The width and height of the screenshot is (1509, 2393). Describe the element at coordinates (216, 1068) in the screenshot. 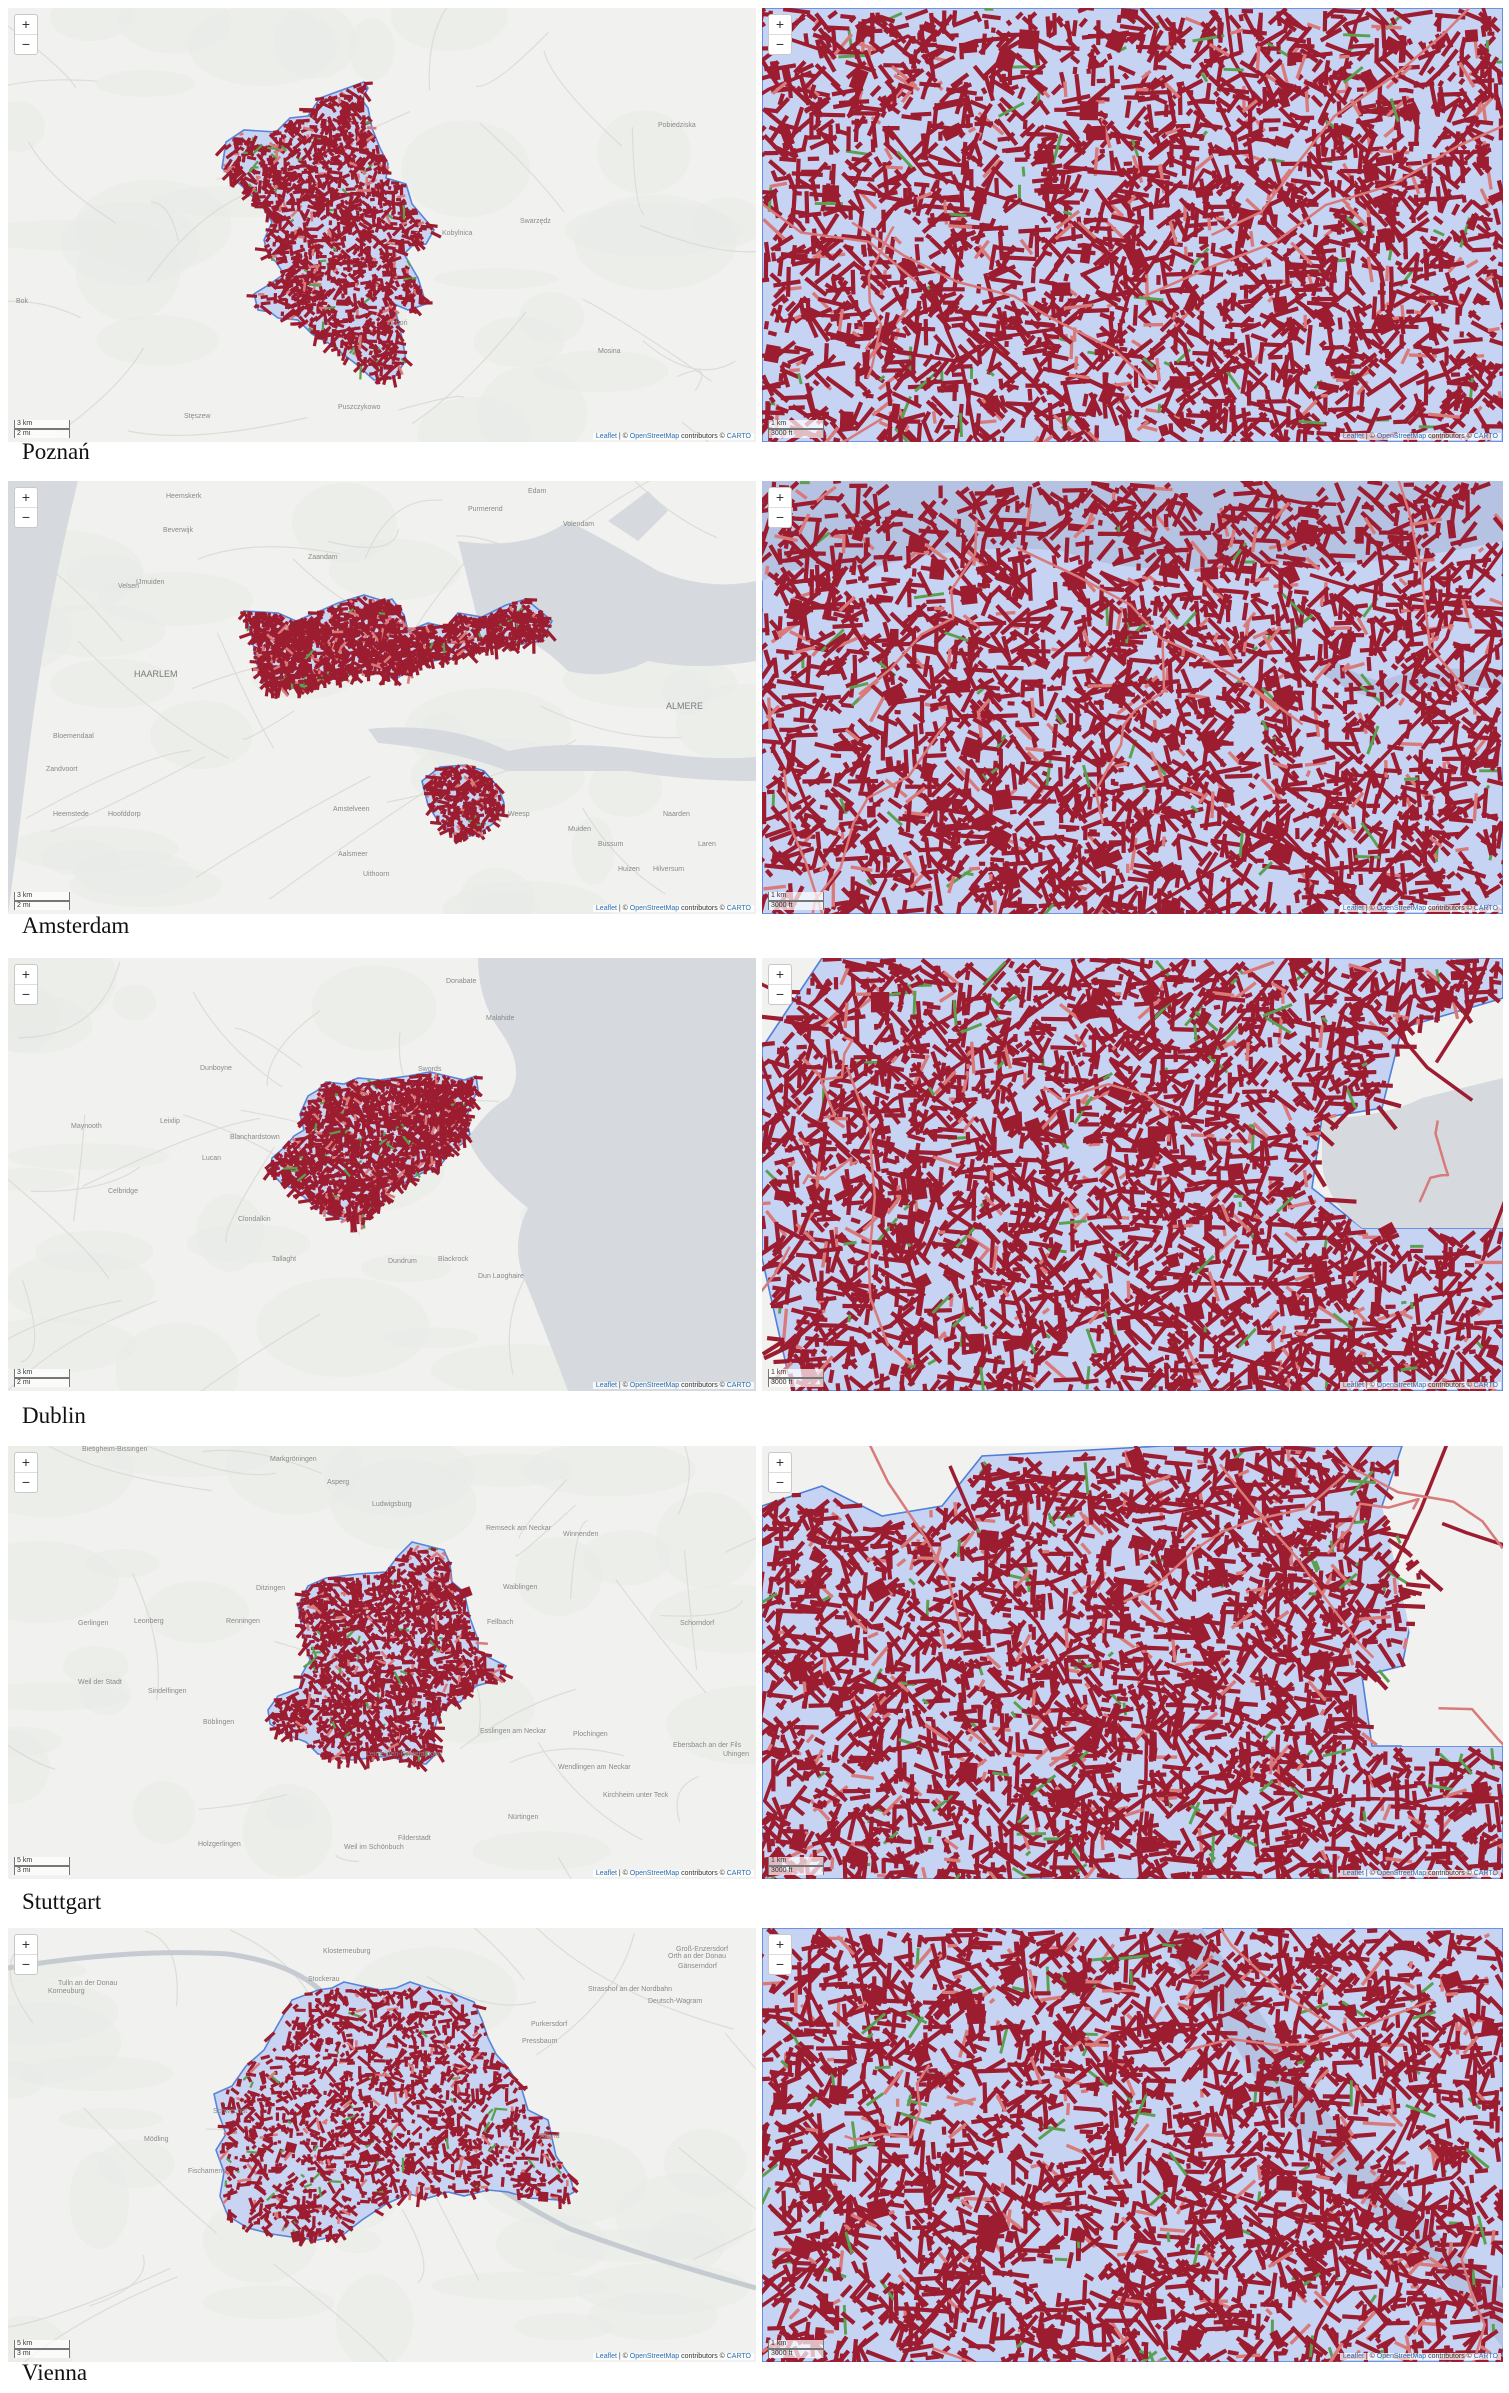

I see `place-label: Dunboyne` at that location.